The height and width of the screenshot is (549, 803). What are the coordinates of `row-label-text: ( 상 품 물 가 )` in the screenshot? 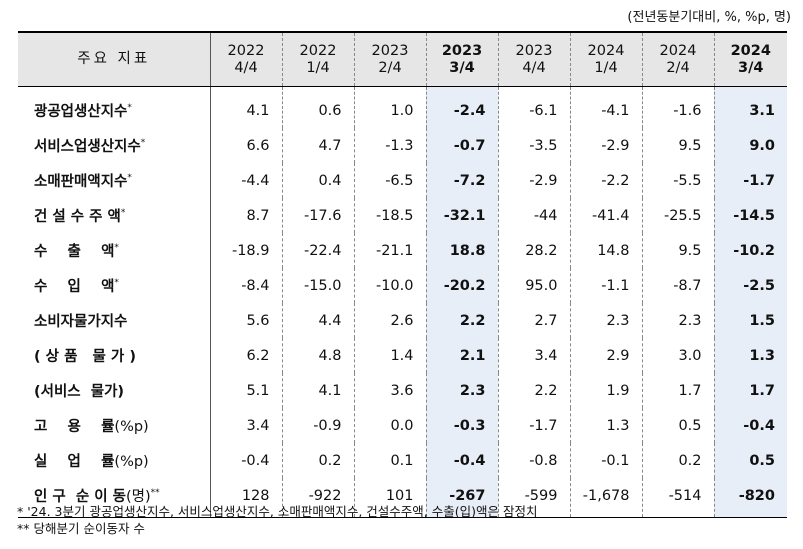 It's located at (85, 357).